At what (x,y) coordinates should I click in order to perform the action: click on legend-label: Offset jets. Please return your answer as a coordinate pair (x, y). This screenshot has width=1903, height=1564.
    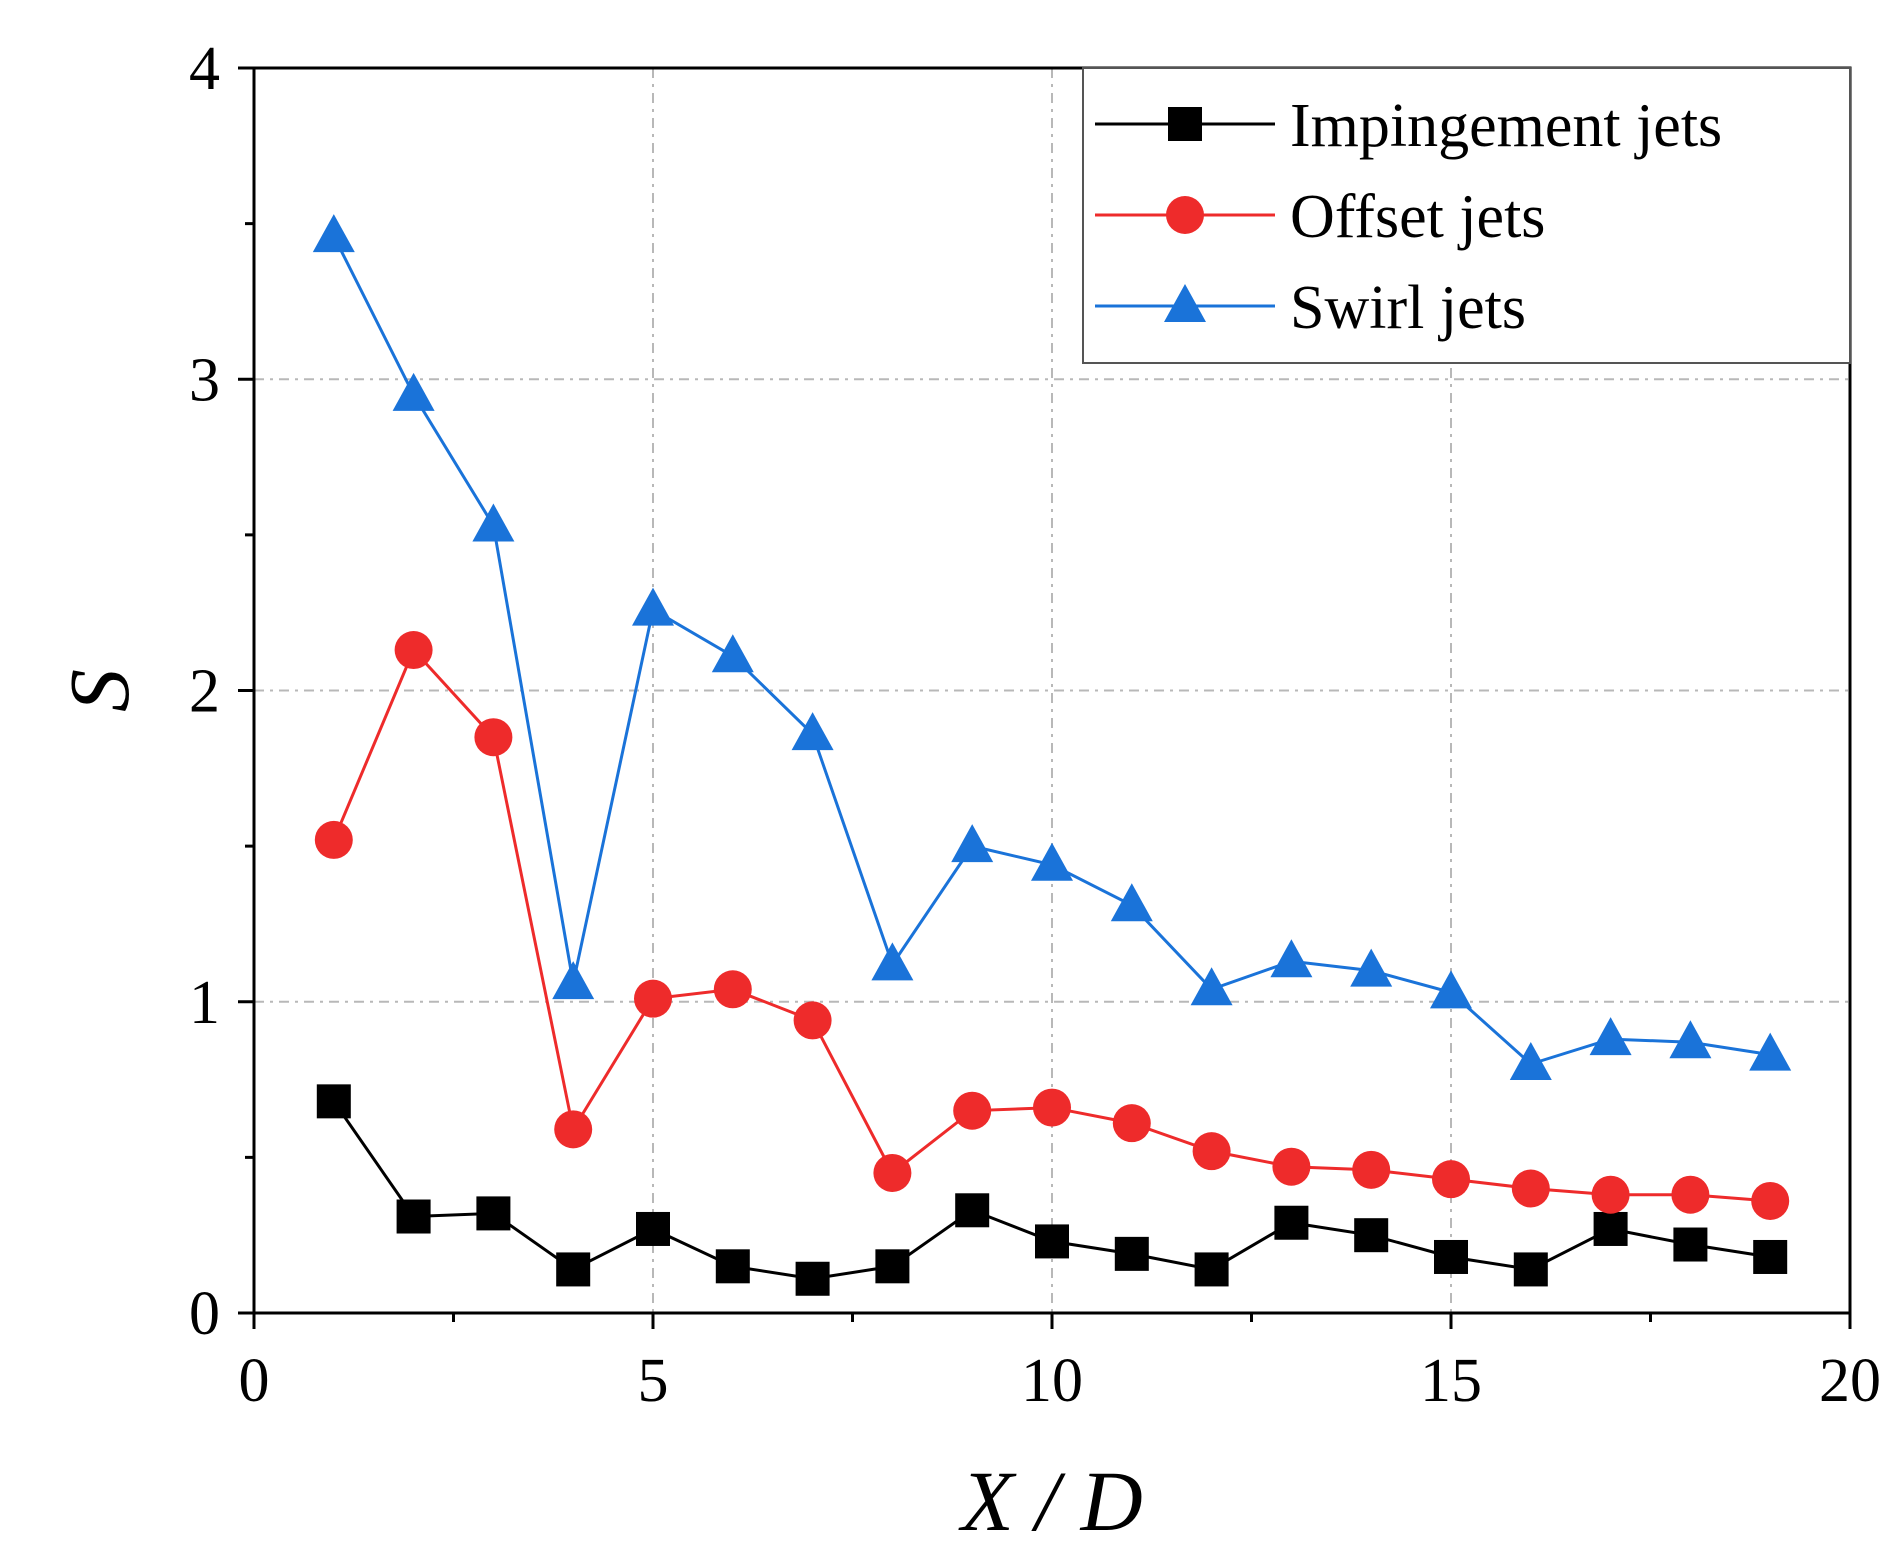
    Looking at the image, I should click on (1417, 217).